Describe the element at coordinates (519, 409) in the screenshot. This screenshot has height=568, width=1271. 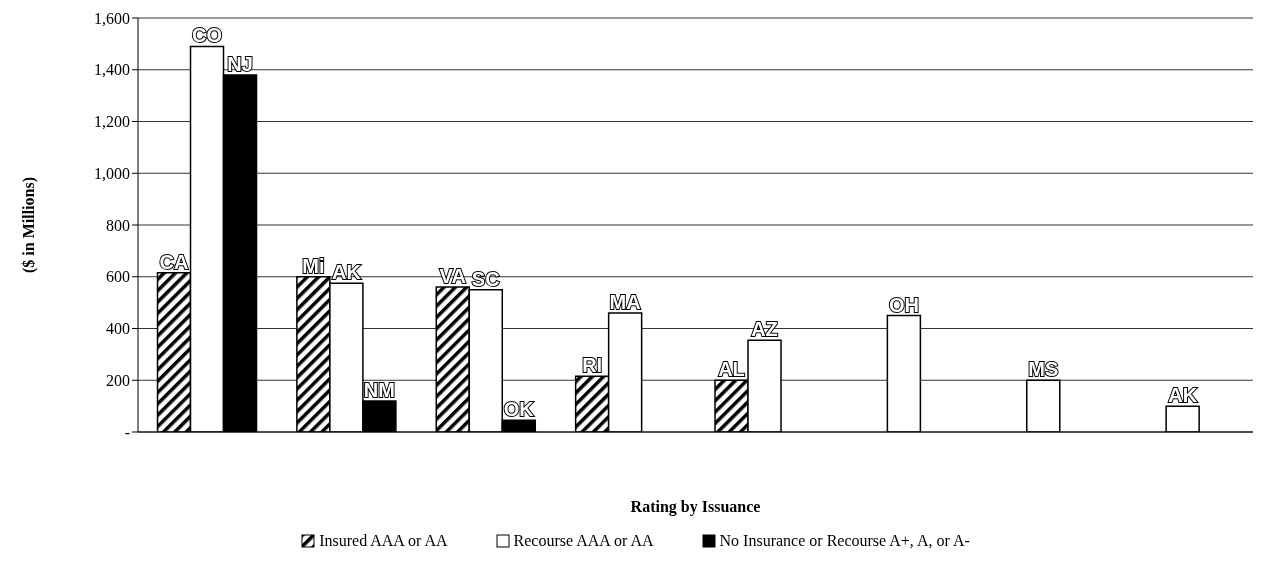
I see `data-label: OK` at that location.